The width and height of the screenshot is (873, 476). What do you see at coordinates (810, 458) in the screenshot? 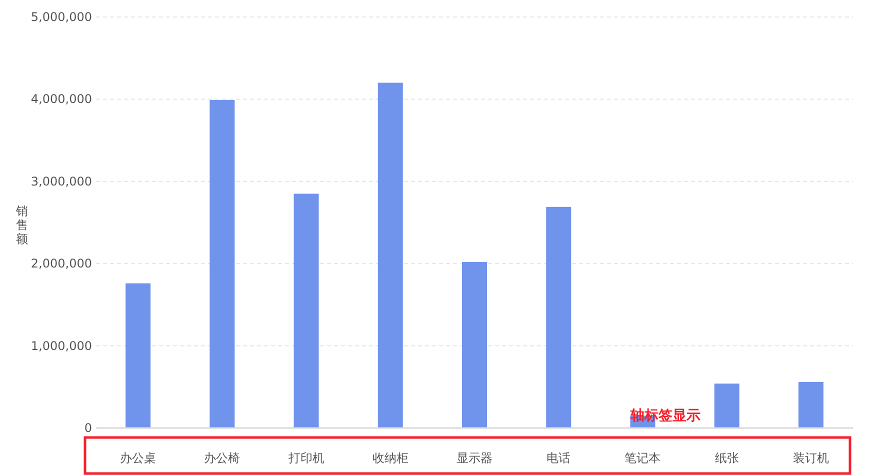
I see `x-tick-label: 装订机` at bounding box center [810, 458].